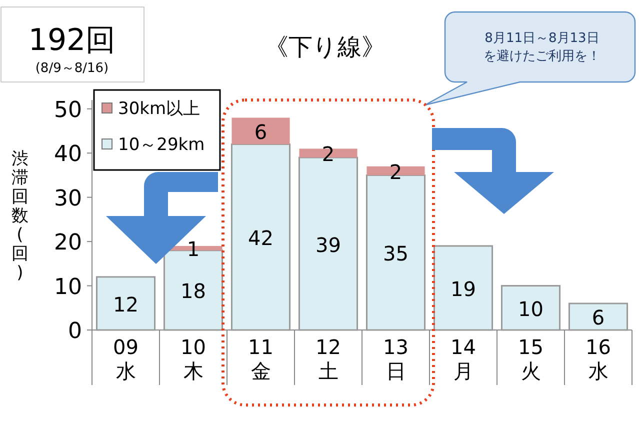 The image size is (639, 424). I want to click on data-label: 12, so click(125, 304).